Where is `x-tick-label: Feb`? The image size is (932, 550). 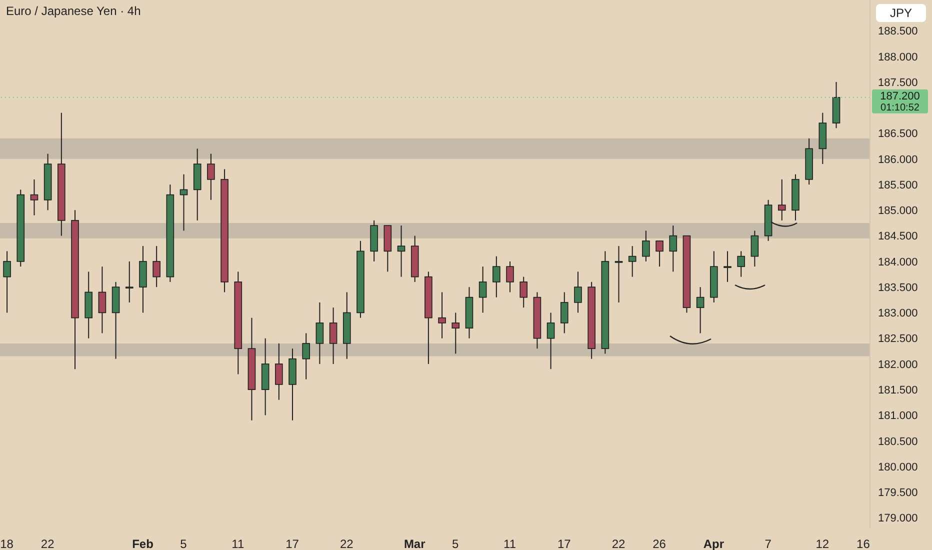
x-tick-label: Feb is located at coordinates (143, 543).